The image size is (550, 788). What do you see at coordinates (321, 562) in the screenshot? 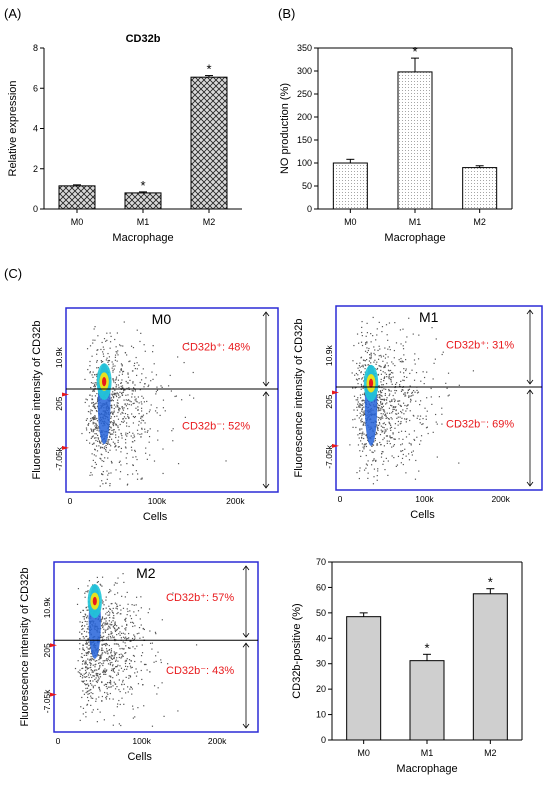
I see `y-tick-label: 70` at bounding box center [321, 562].